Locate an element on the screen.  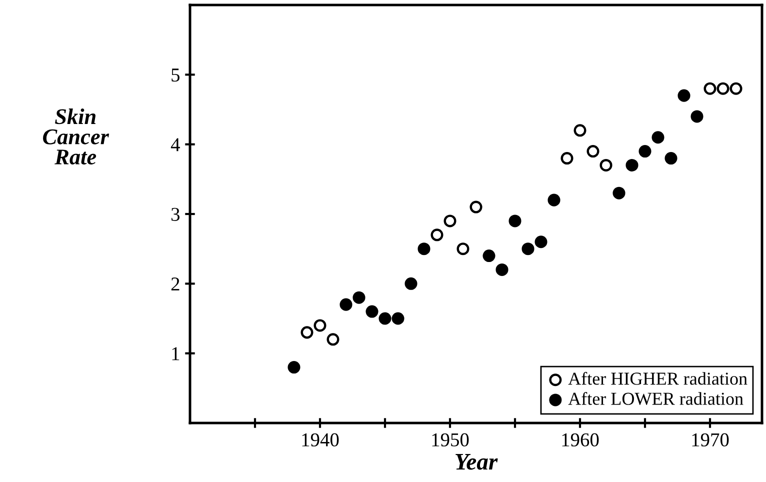
y-tick-label: 2 is located at coordinates (175, 284).